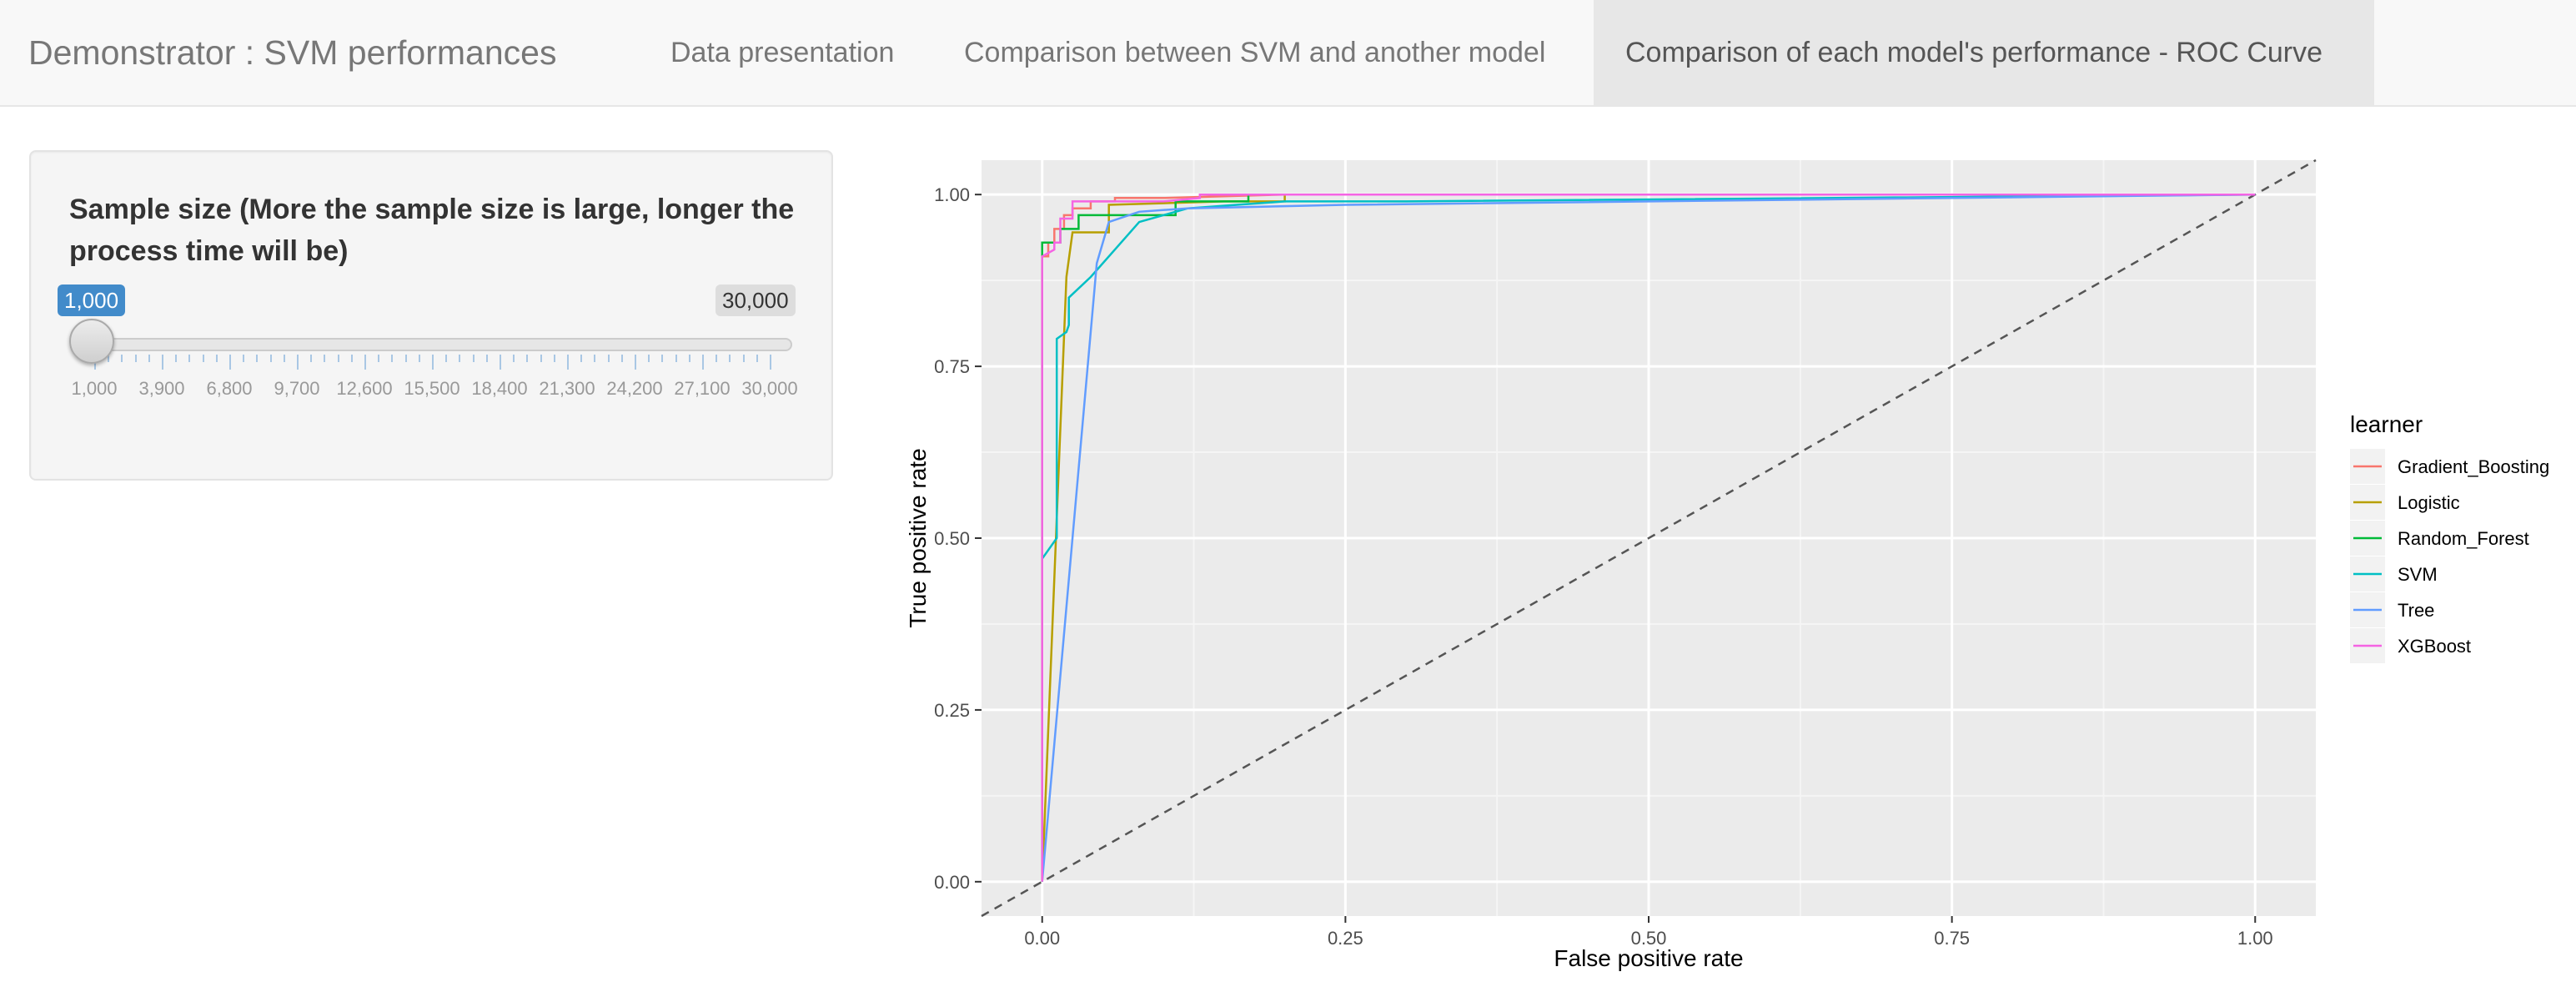  I want to click on y-tick-label: 0.75, so click(952, 366).